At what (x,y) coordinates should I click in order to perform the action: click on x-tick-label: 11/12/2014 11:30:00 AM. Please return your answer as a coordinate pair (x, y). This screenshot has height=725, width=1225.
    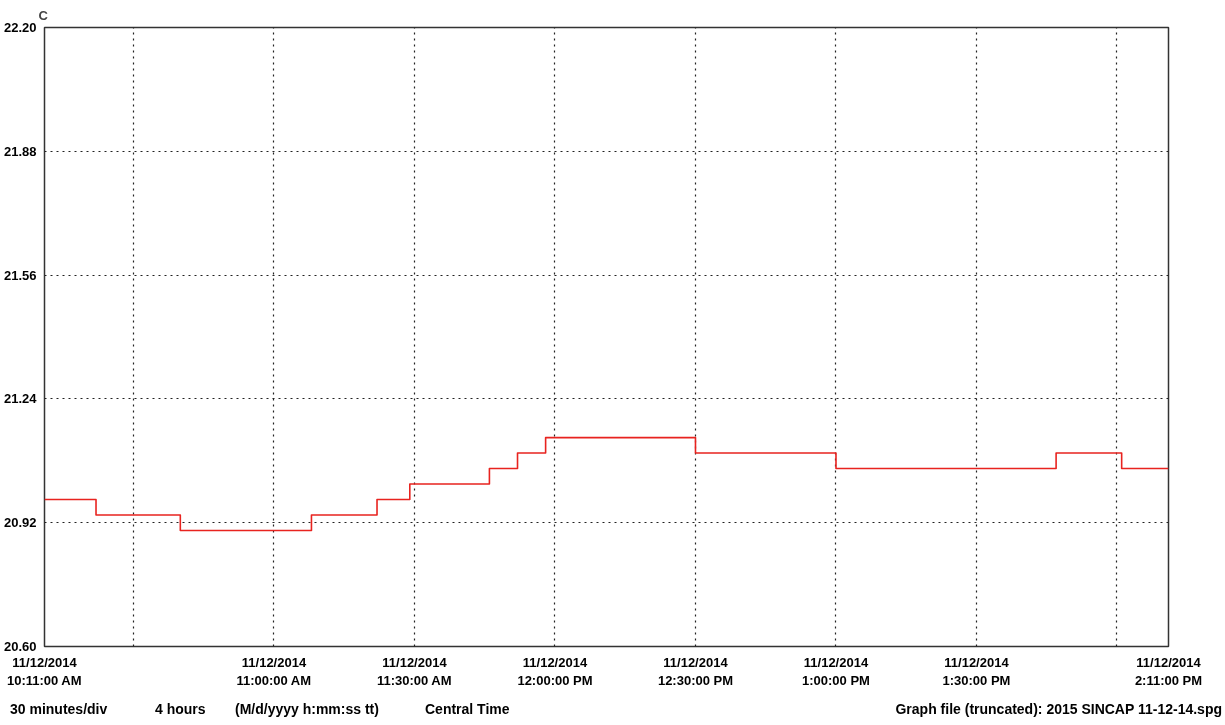
    Looking at the image, I should click on (414, 671).